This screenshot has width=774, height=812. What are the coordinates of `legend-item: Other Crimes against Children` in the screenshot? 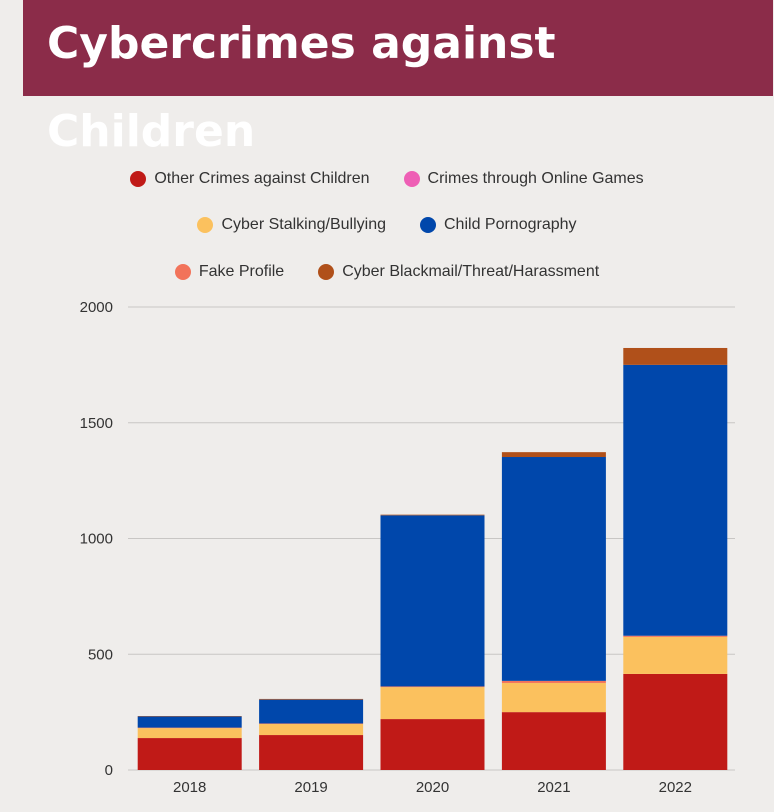 It's located at (250, 179).